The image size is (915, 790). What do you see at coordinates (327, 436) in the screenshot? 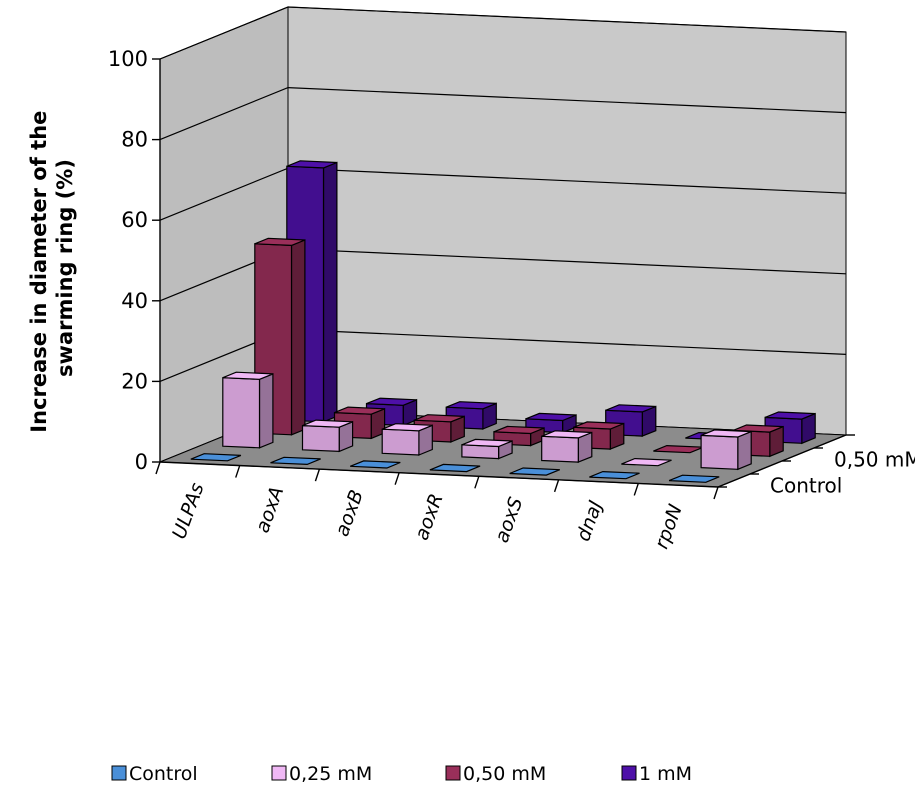
I see `bar-0-25-mm-aoxa` at bounding box center [327, 436].